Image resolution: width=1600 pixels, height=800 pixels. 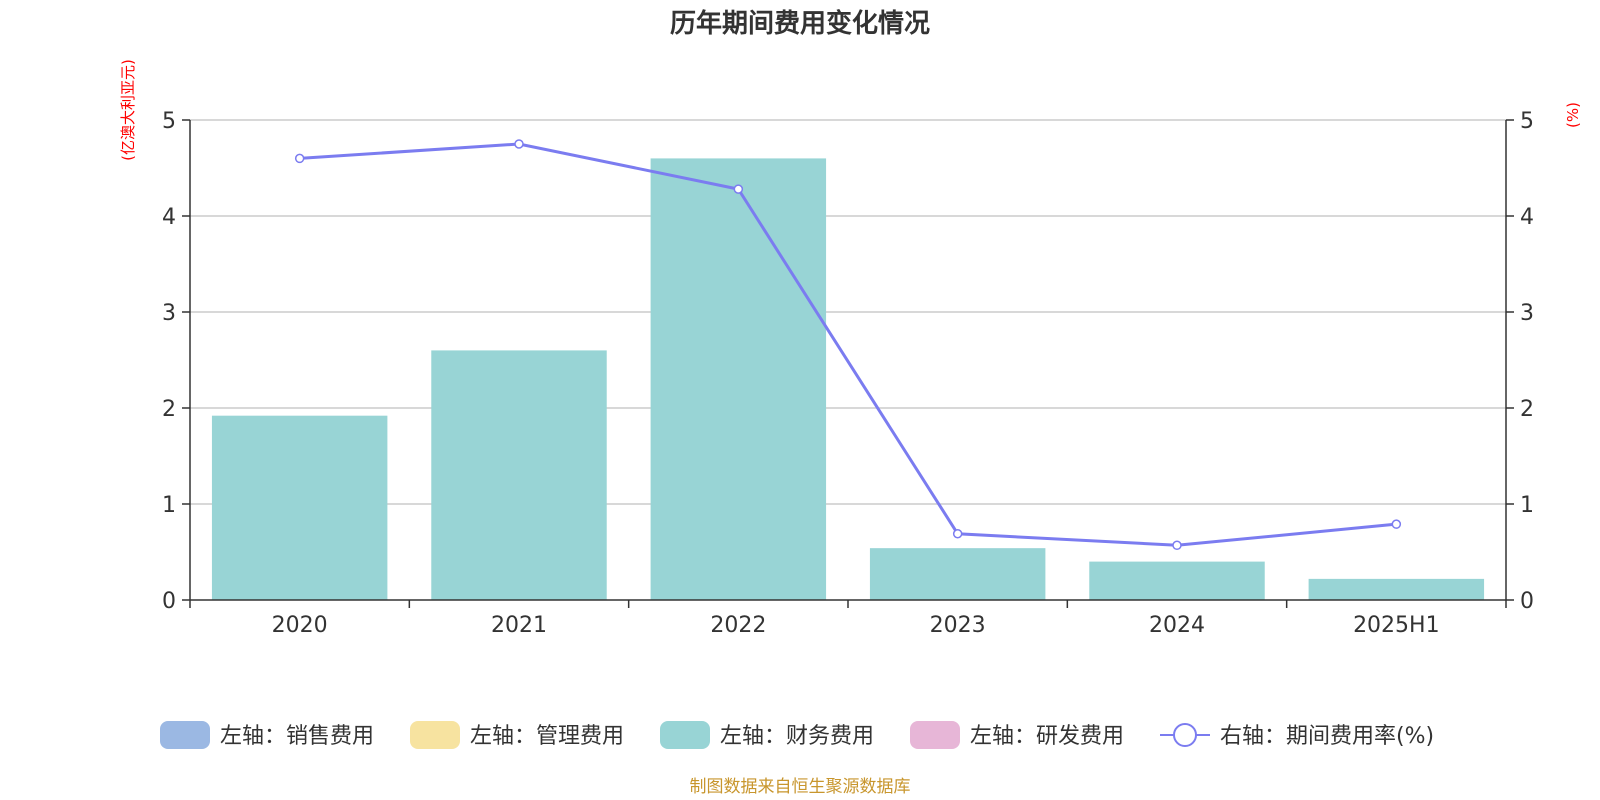 What do you see at coordinates (1047, 736) in the screenshot?
I see `legend-label: 左轴：研发费用` at bounding box center [1047, 736].